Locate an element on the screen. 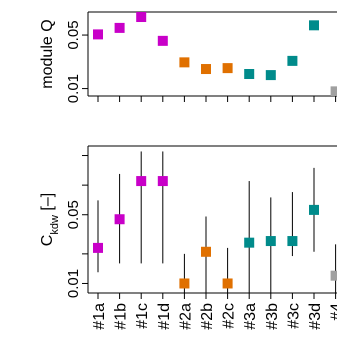  x-tick-label: #1b is located at coordinates (121, 316).